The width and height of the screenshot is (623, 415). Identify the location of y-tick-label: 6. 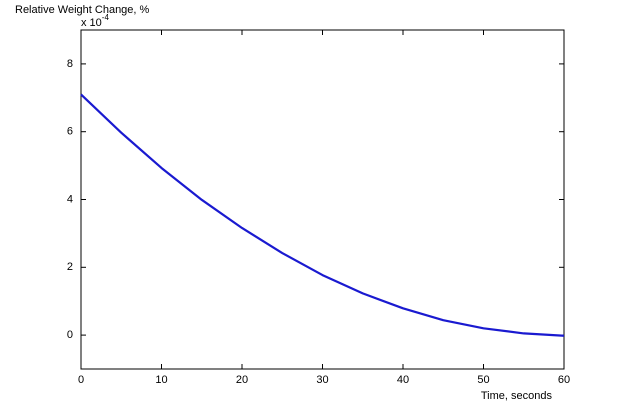
(70, 132).